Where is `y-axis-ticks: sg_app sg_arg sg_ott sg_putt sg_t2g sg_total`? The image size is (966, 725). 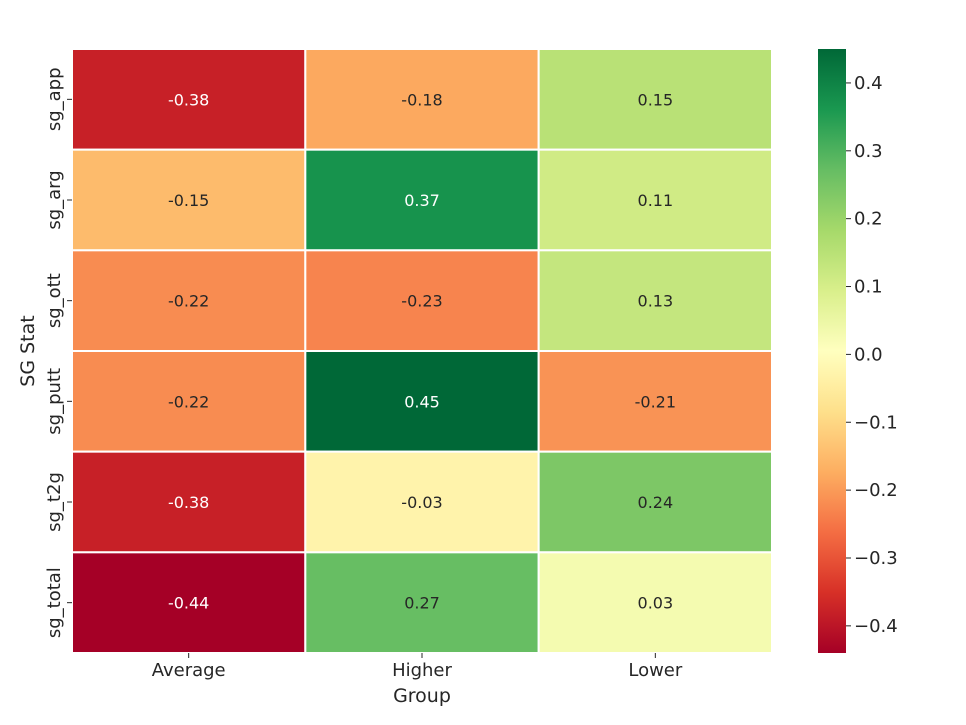
y-axis-ticks: sg_app sg_arg sg_ott sg_putt sg_t2g sg_total is located at coordinates (58, 352).